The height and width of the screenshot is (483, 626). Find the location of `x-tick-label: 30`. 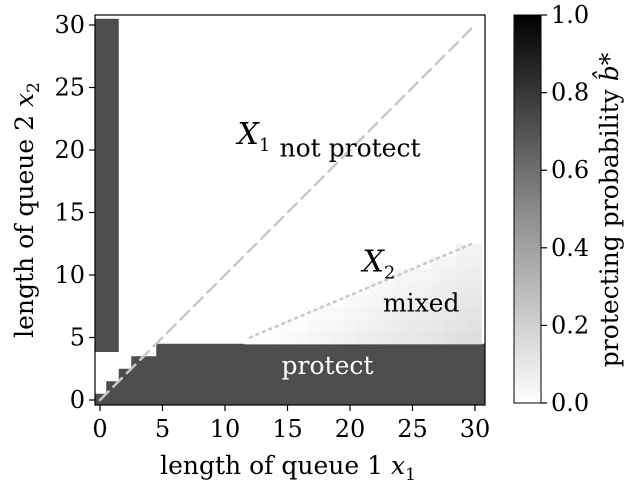

x-tick-label: 30 is located at coordinates (475, 429).